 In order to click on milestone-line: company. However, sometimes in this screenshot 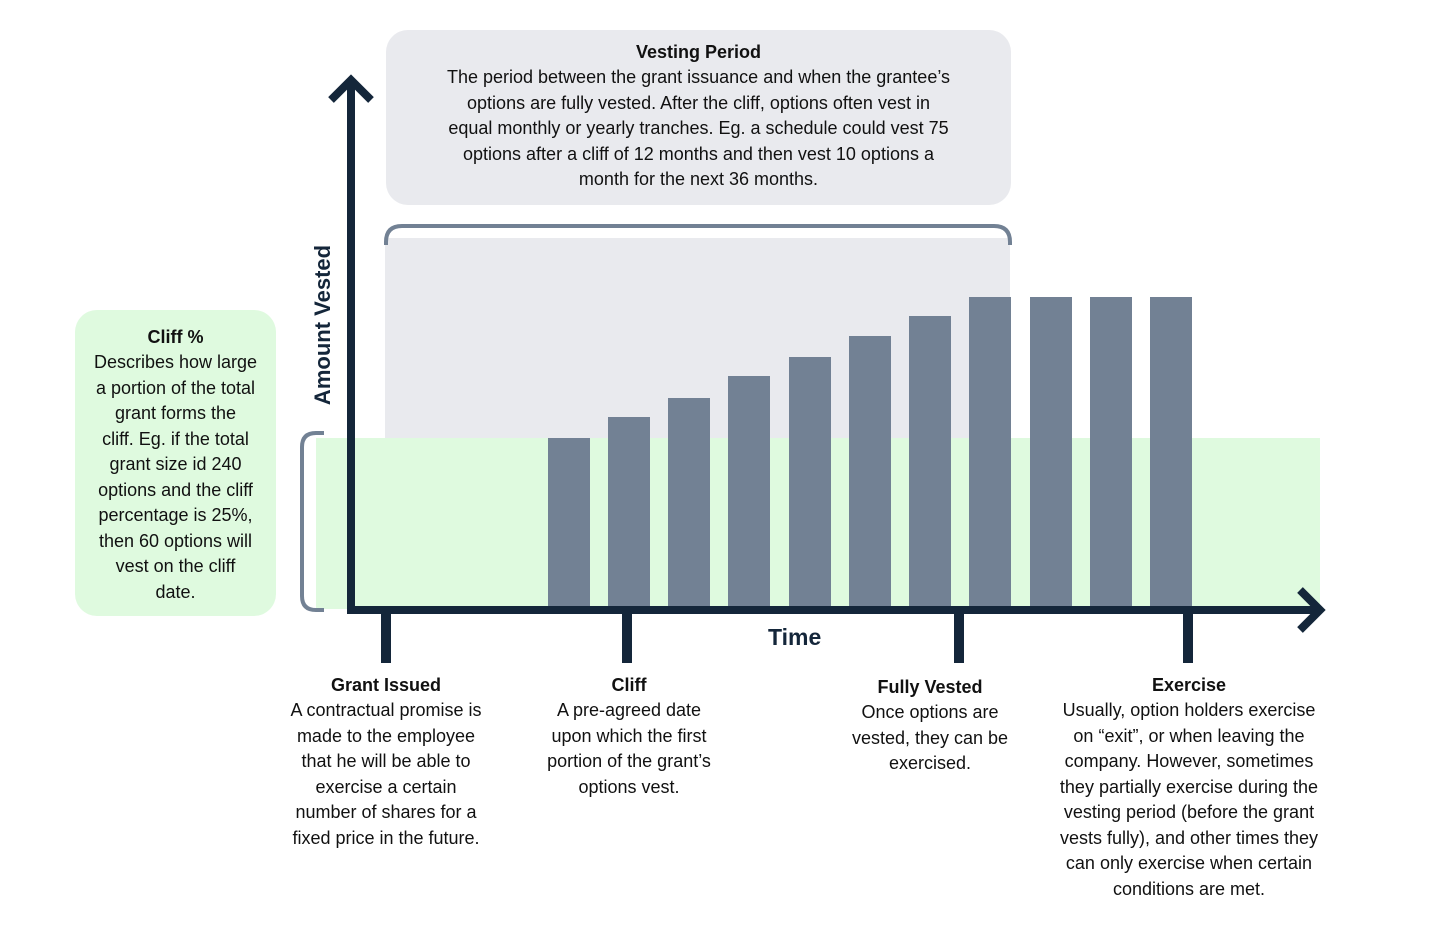, I will do `click(1189, 761)`.